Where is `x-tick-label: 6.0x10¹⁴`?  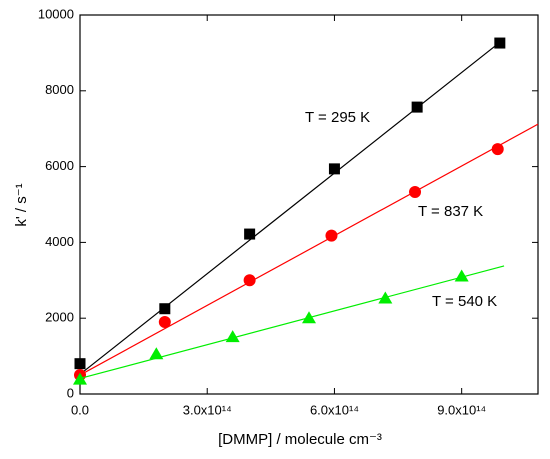
x-tick-label: 6.0x10¹⁴ is located at coordinates (334, 409).